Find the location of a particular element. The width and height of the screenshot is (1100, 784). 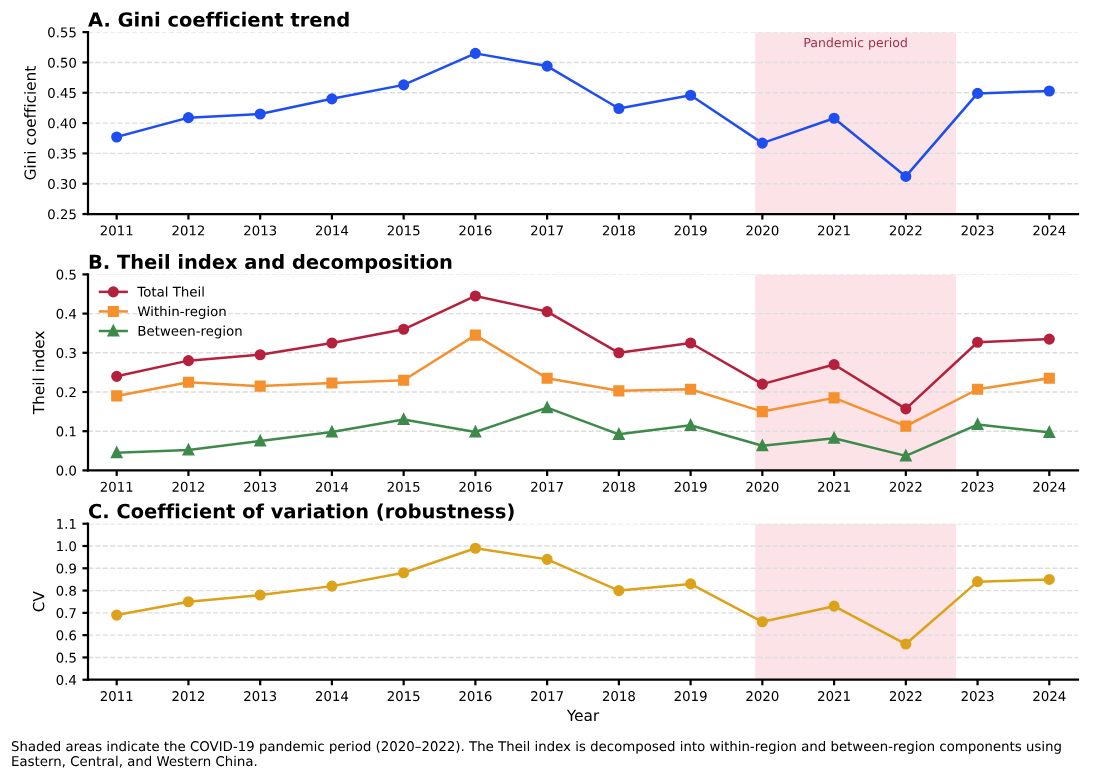

chart-title: C. Coefficient of variation (robustness) is located at coordinates (301, 512).